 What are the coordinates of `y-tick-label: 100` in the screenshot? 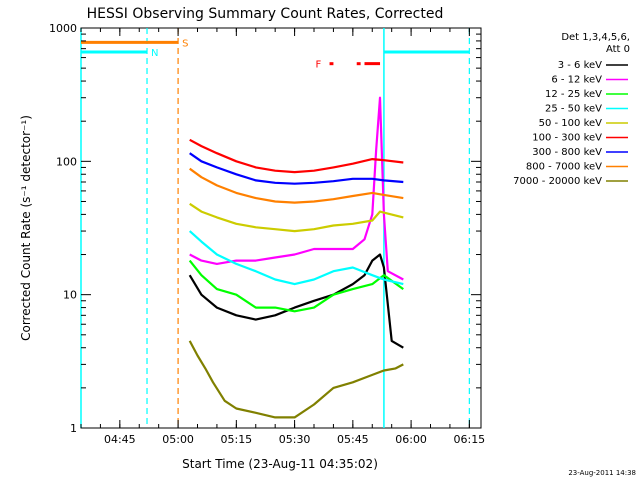 It's located at (66, 161).